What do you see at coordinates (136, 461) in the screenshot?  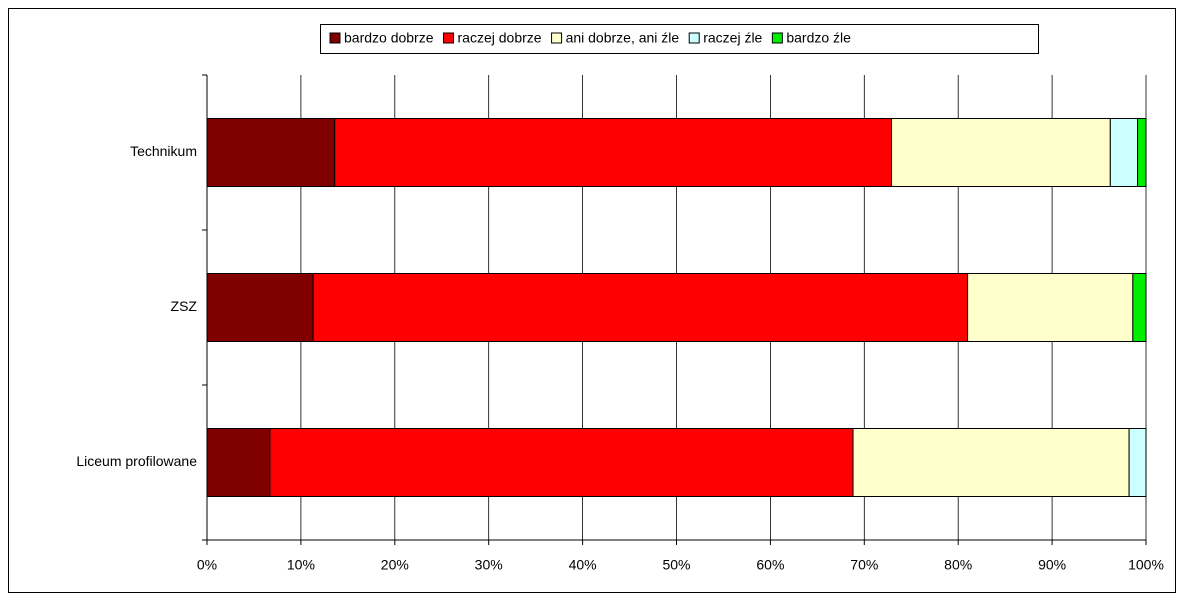 I see `y-tick-label: Liceum profilowane` at bounding box center [136, 461].